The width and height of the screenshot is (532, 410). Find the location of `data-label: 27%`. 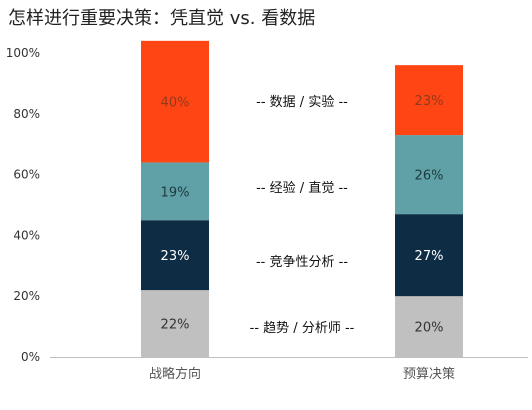

data-label: 27% is located at coordinates (429, 256).